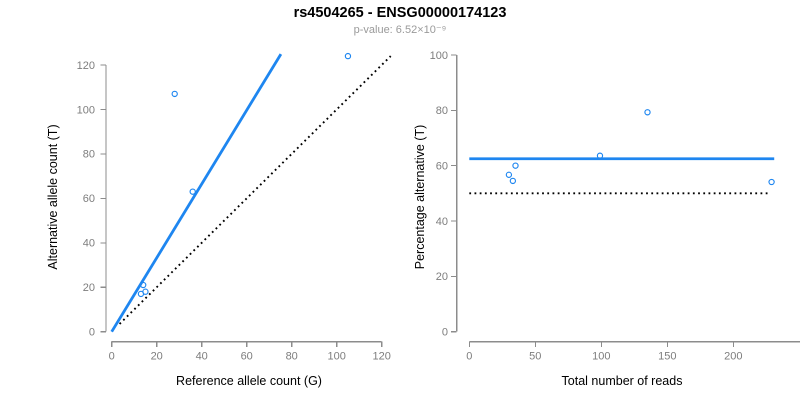  Describe the element at coordinates (622, 381) in the screenshot. I see `x-axis-label: Total number of reads` at that location.